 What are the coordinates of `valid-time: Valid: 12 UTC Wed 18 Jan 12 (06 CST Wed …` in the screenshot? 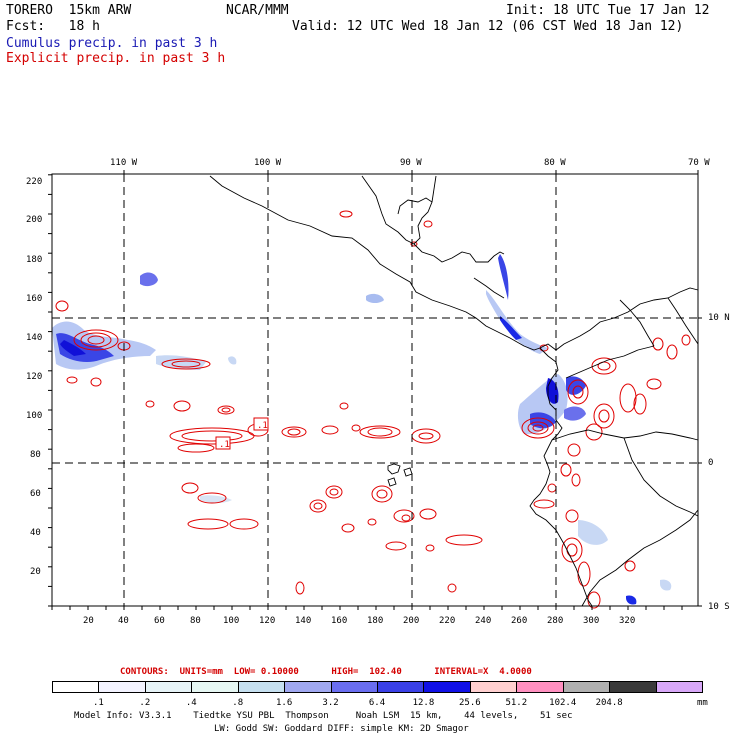 It's located at (488, 26).